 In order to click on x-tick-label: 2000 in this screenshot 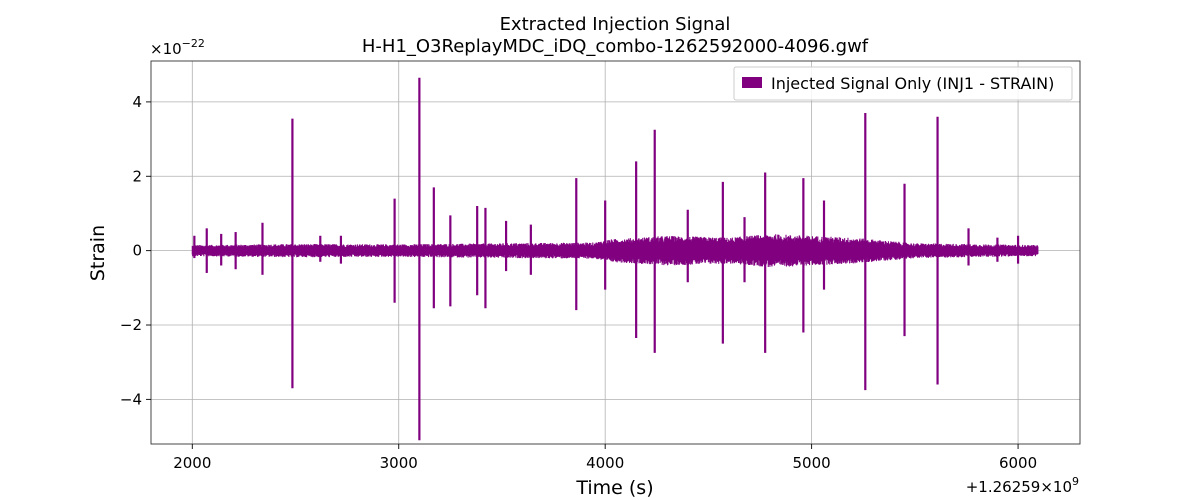, I will do `click(192, 463)`.